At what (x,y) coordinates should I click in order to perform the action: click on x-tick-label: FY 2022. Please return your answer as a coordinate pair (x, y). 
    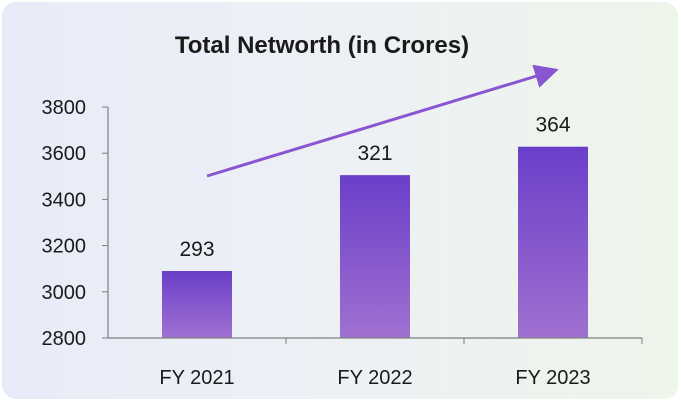
    Looking at the image, I should click on (374, 378).